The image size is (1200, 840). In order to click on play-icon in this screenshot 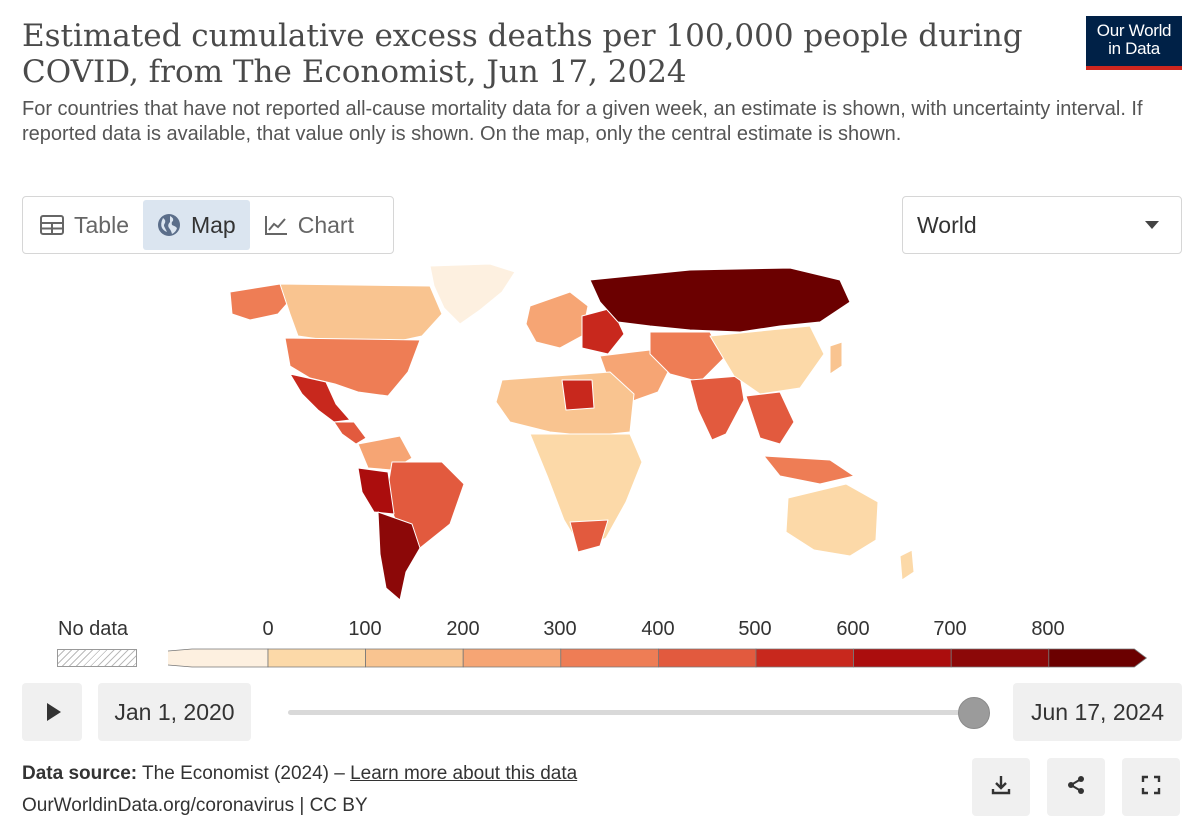, I will do `click(54, 712)`.